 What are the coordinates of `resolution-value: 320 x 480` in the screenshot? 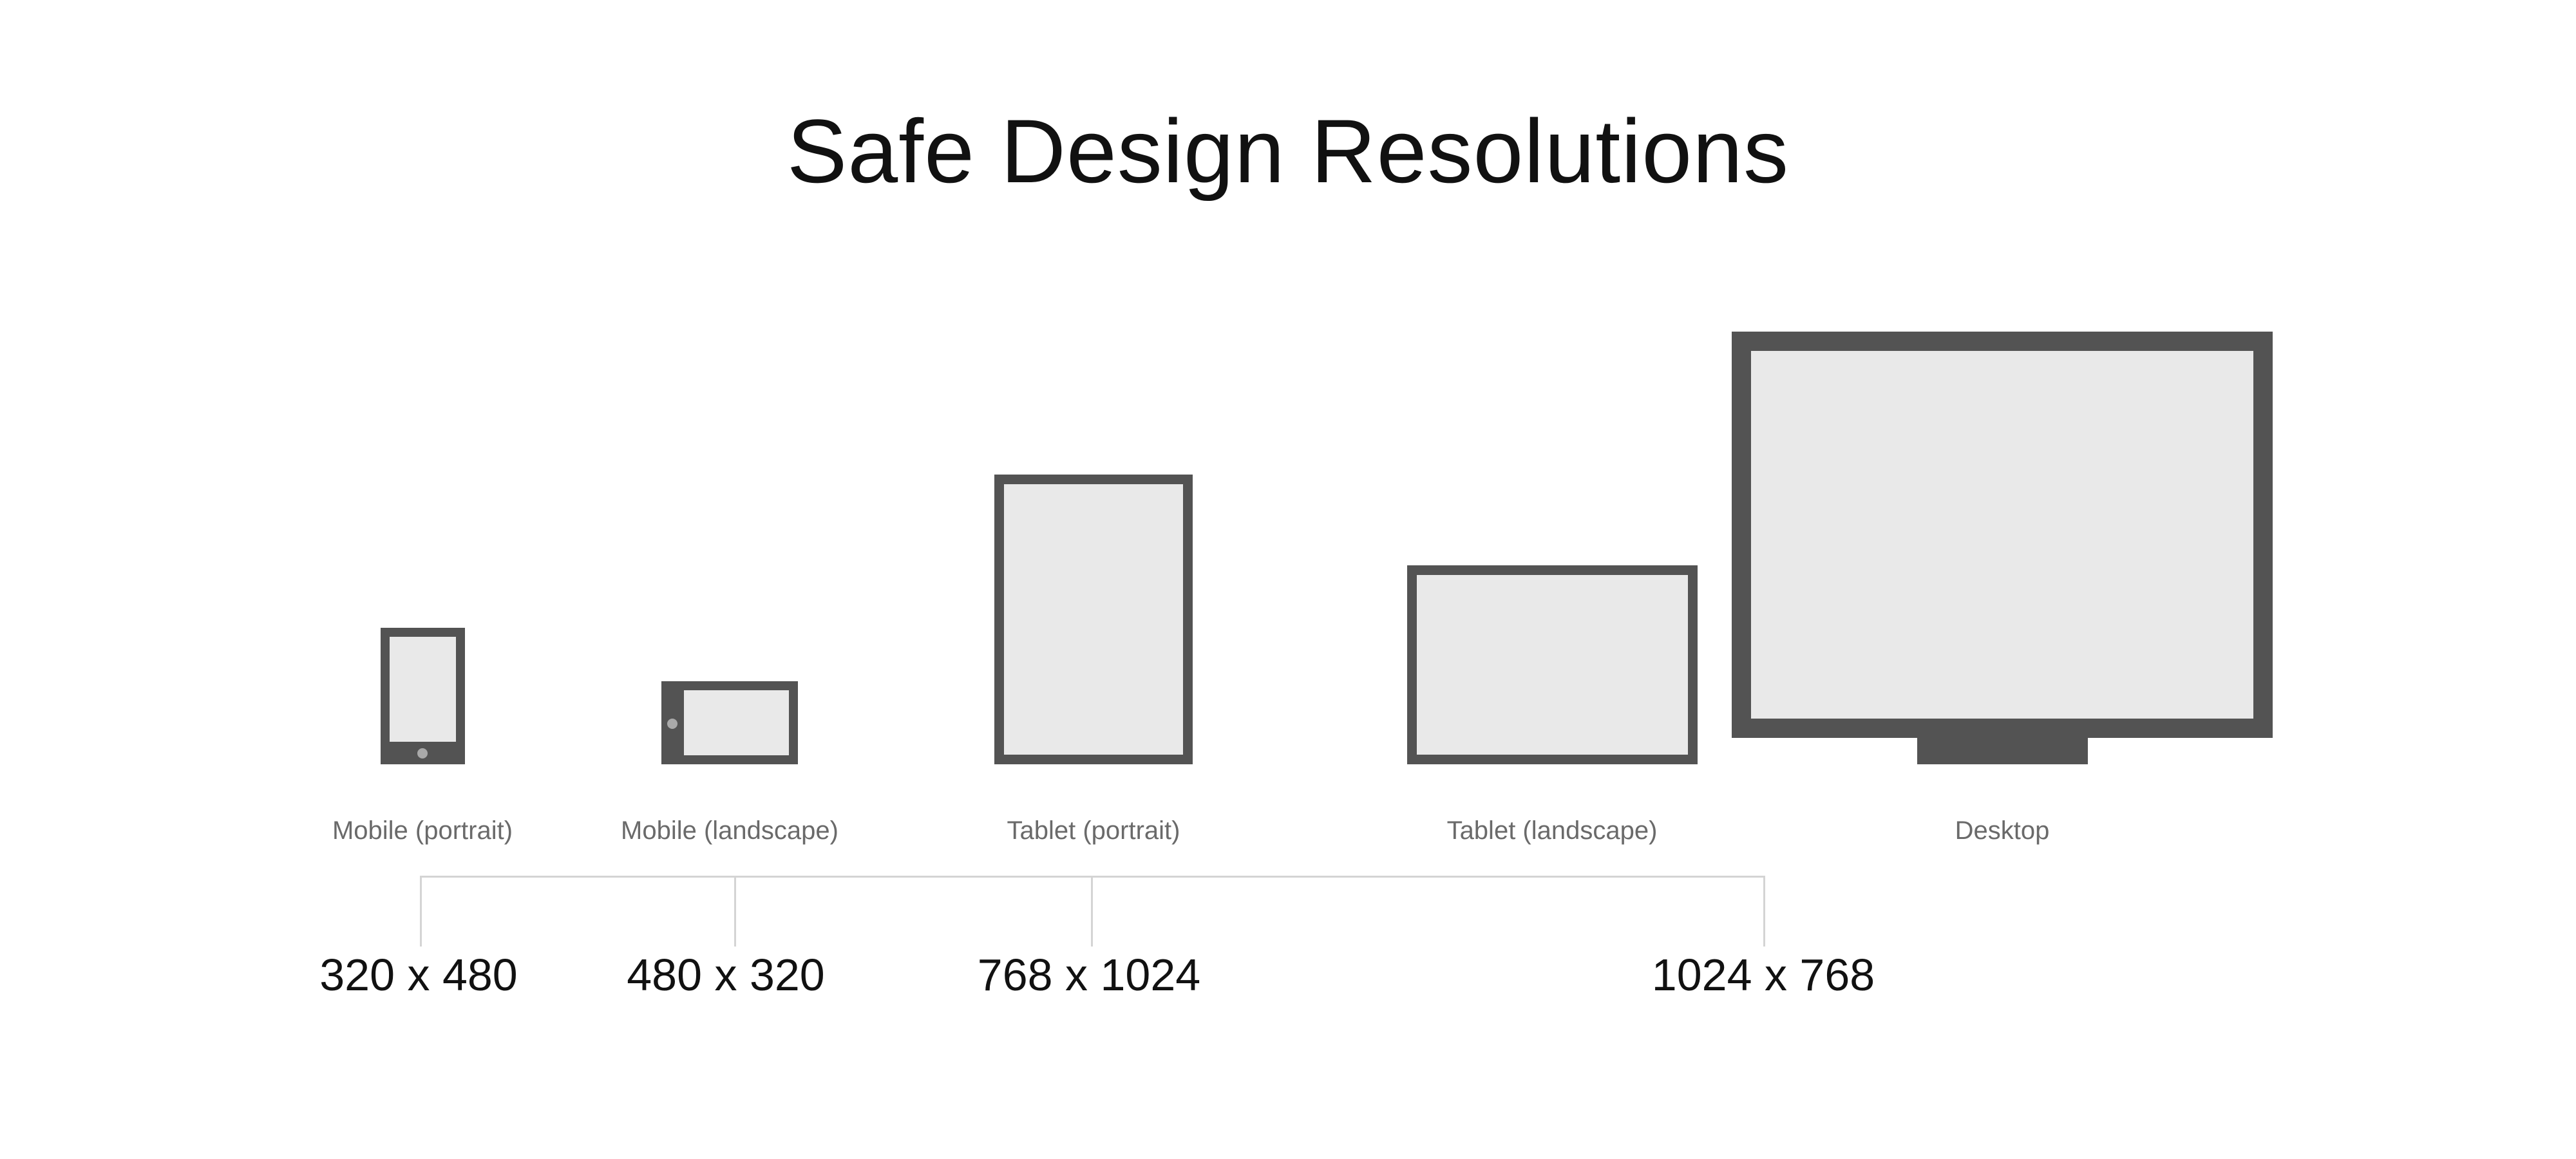 It's located at (418, 975).